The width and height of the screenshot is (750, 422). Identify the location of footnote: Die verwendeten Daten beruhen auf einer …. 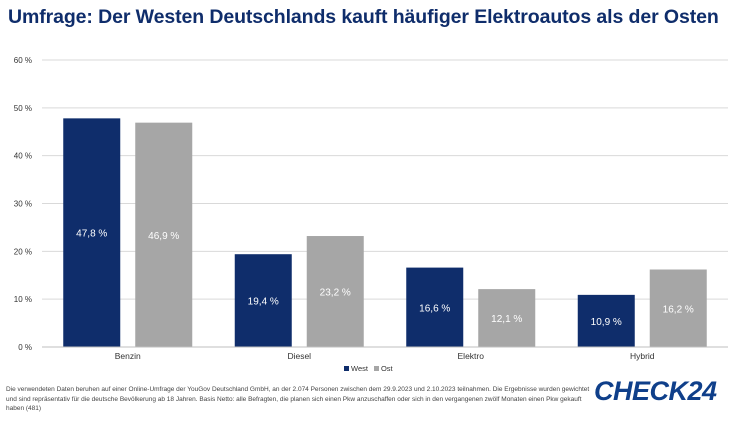
(298, 399).